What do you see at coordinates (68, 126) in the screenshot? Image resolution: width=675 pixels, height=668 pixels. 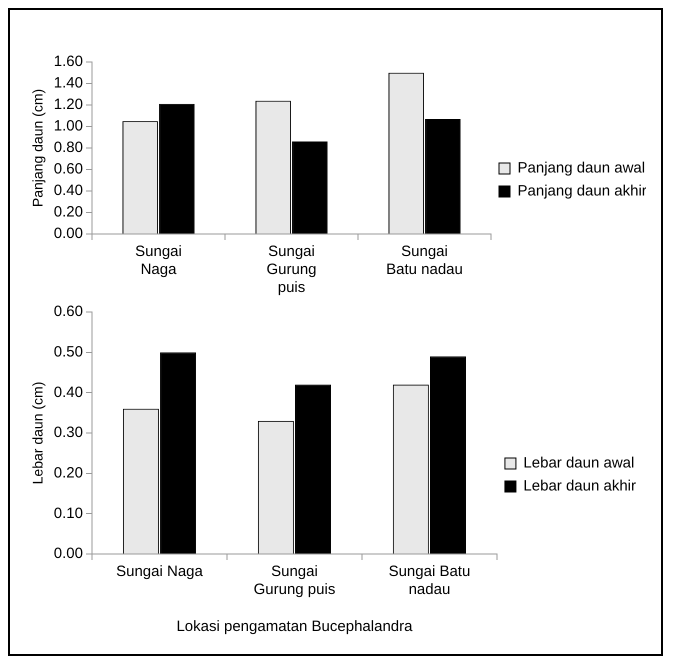 I see `y-tick-label: 1.00` at bounding box center [68, 126].